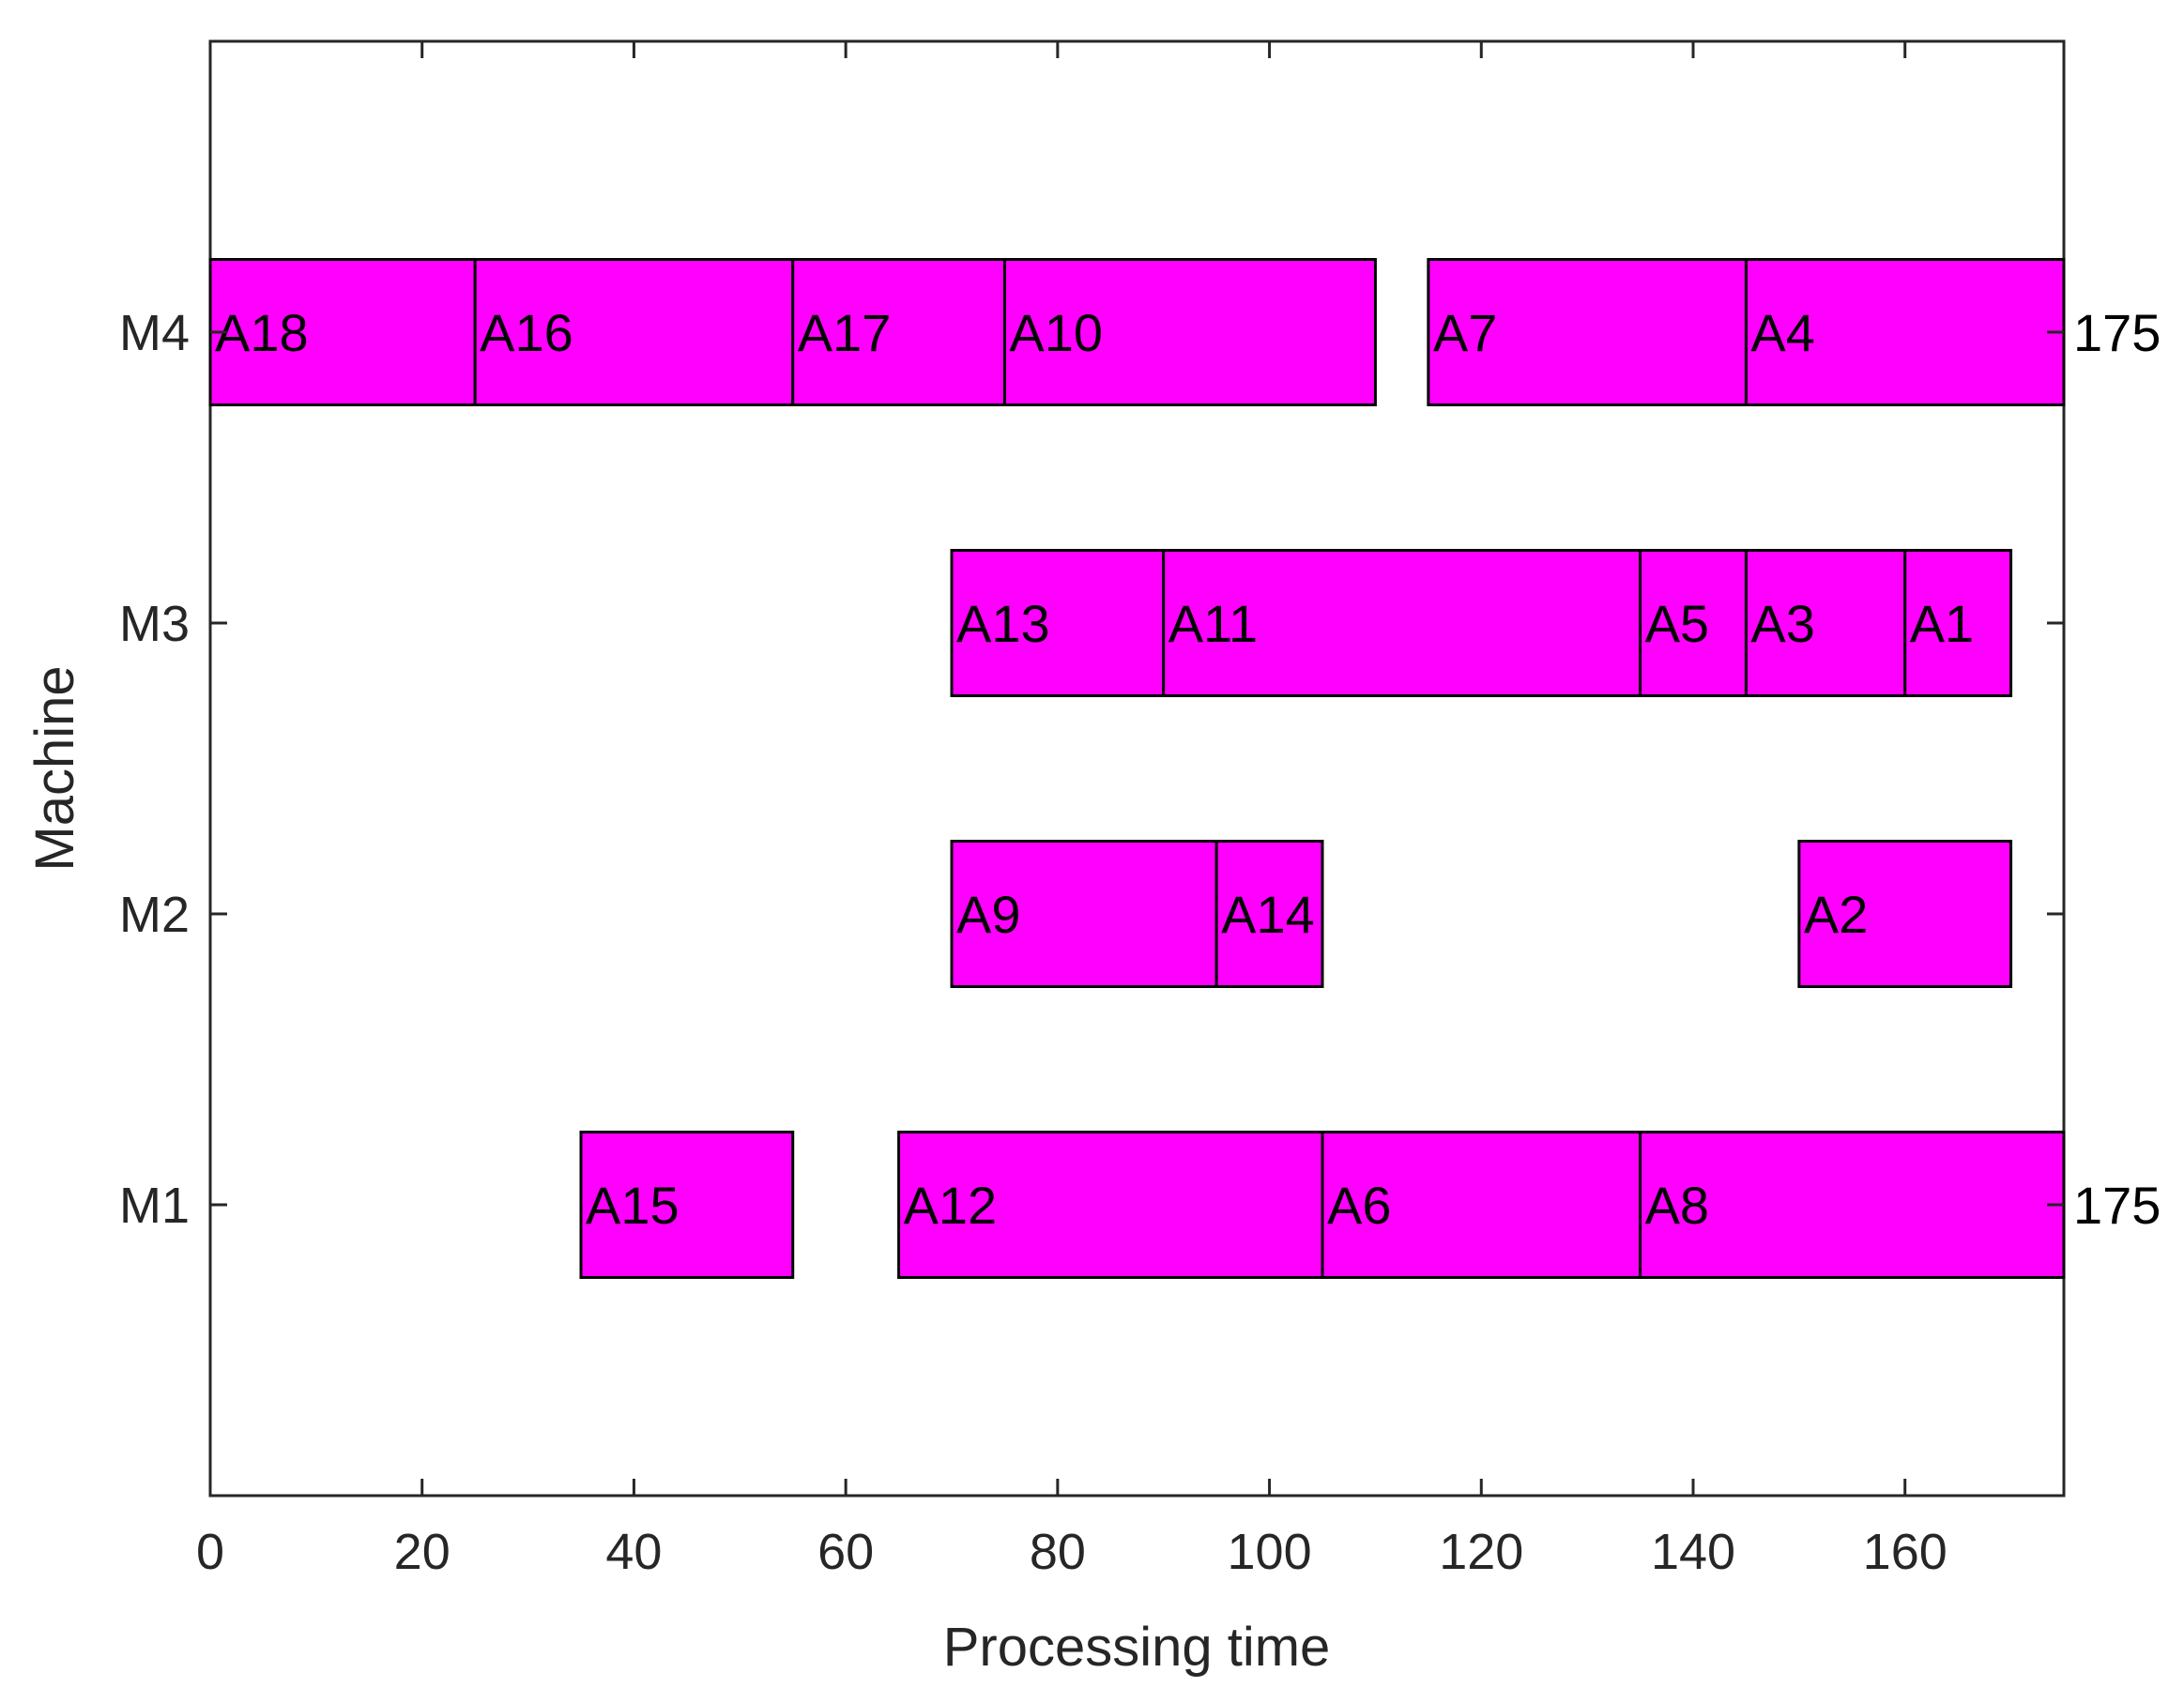 Image resolution: width=2184 pixels, height=1703 pixels. Describe the element at coordinates (1137, 1647) in the screenshot. I see `x-axis-title: Processing time` at that location.